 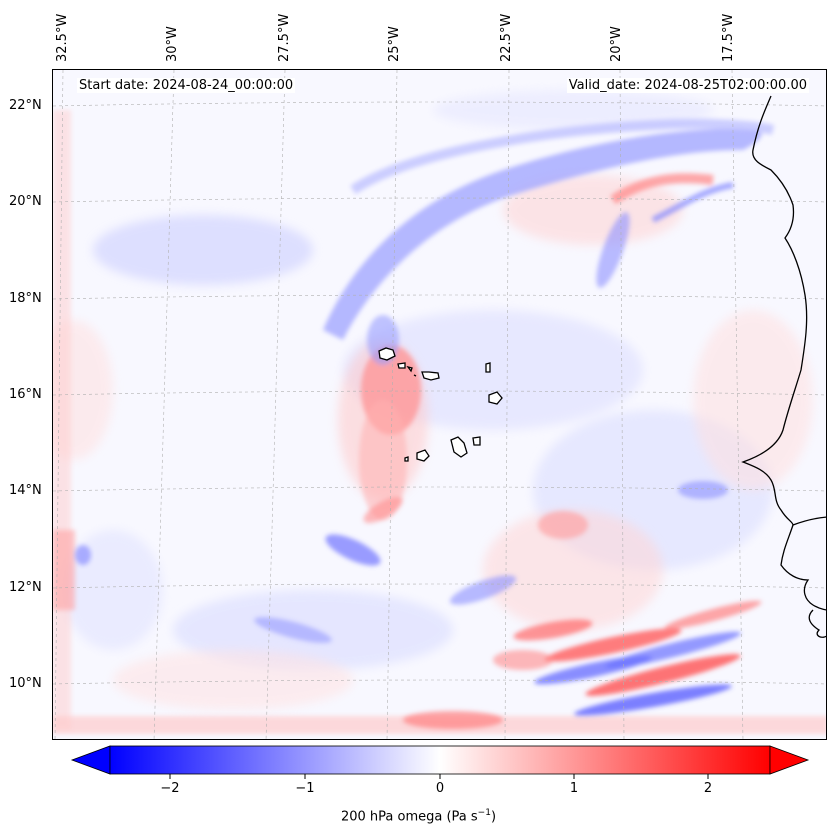 I want to click on lat-label-20n: 20°N, so click(x=25, y=201).